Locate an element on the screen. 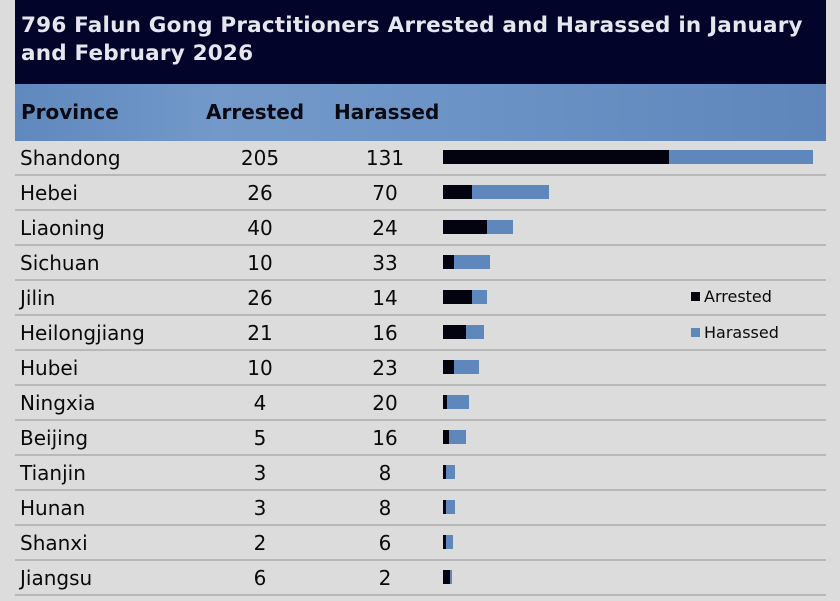 This screenshot has height=601, width=840. arrested-cell: 21 is located at coordinates (260, 333).